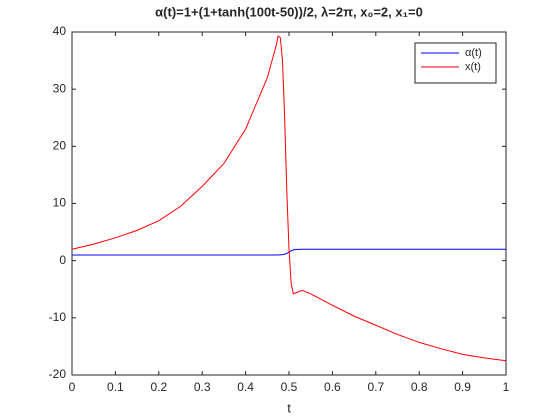 Image resolution: width=560 pixels, height=420 pixels. What do you see at coordinates (158, 387) in the screenshot?
I see `x-tick-label: 0.2` at bounding box center [158, 387].